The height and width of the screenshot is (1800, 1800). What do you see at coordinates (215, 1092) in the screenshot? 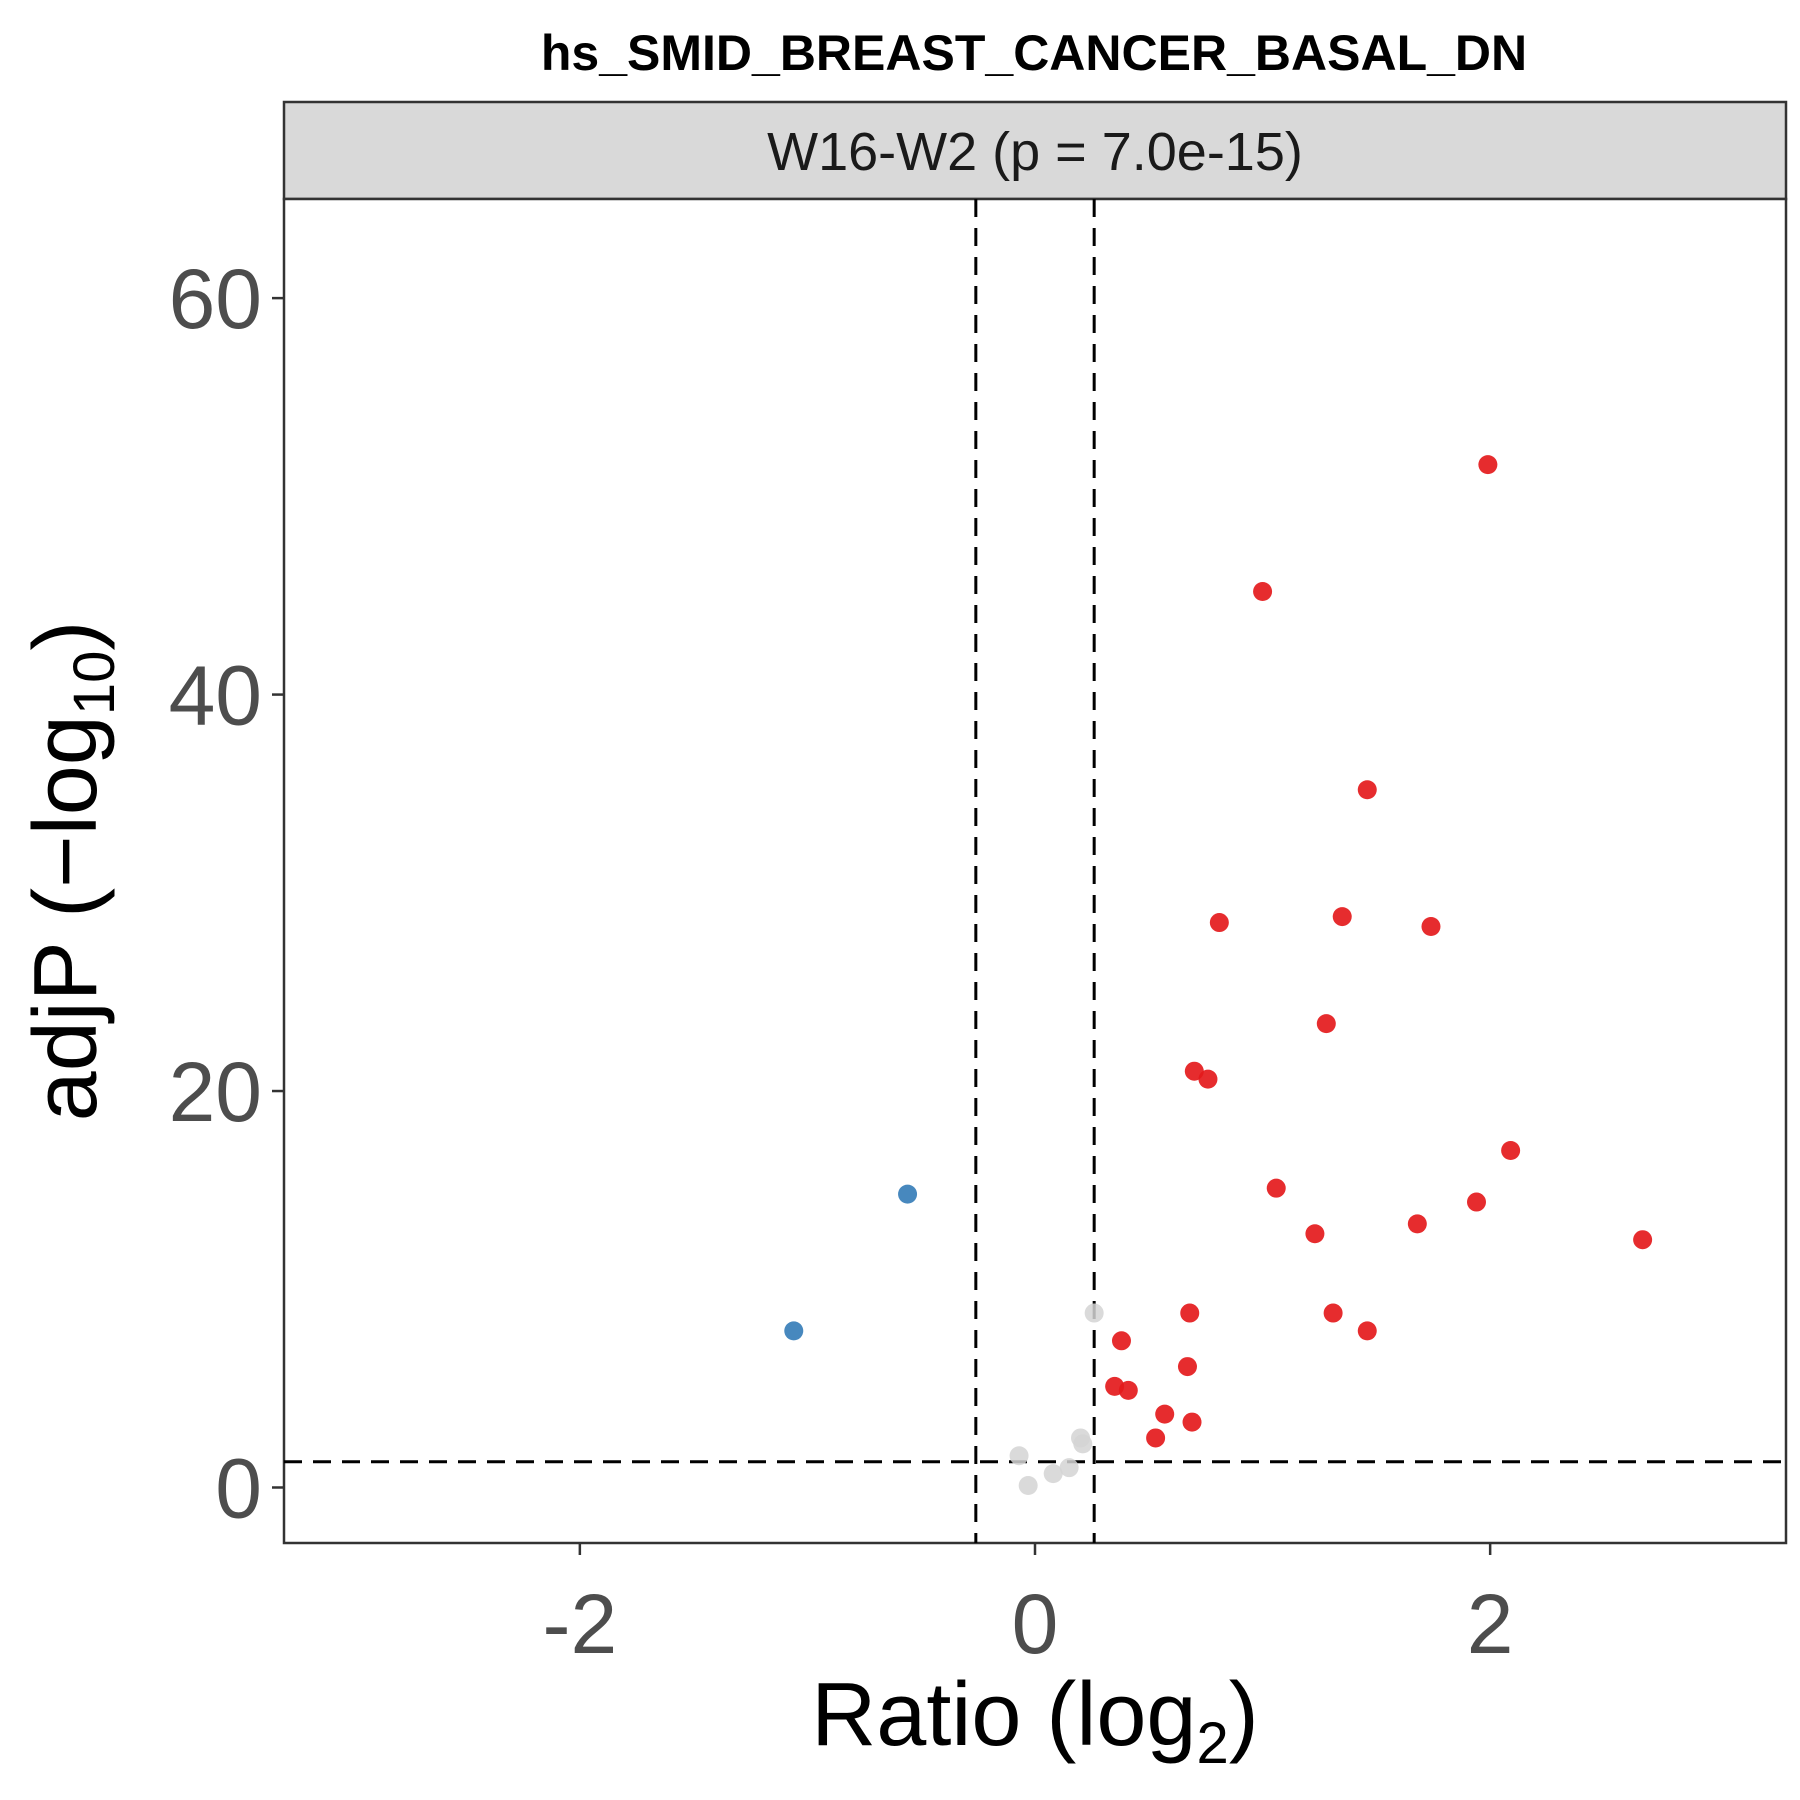
I see `y-tick-label: 20` at bounding box center [215, 1092].